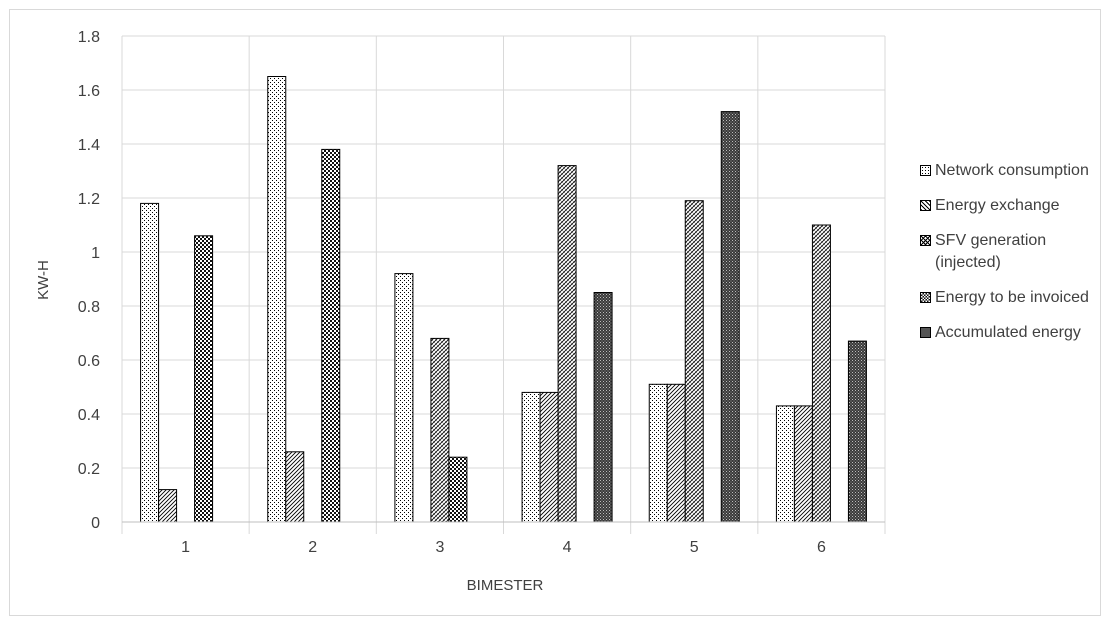  What do you see at coordinates (439, 547) in the screenshot?
I see `x-tick-label: 3` at bounding box center [439, 547].